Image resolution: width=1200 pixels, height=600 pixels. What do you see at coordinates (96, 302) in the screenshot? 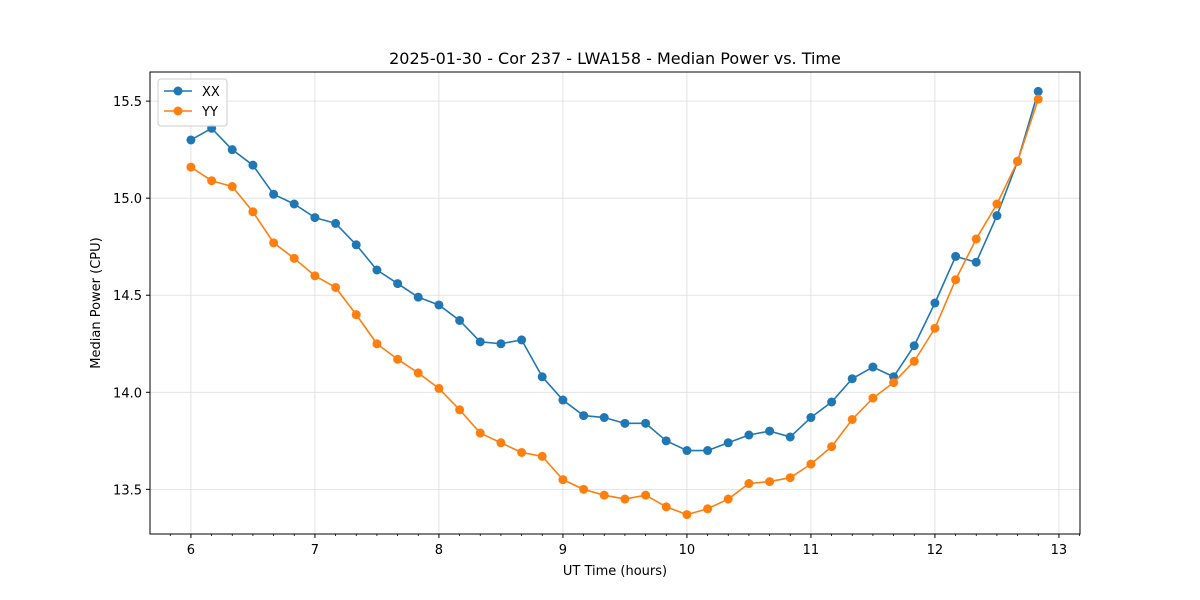
I see `y-axis-label: Median Power (CPU)` at bounding box center [96, 302].